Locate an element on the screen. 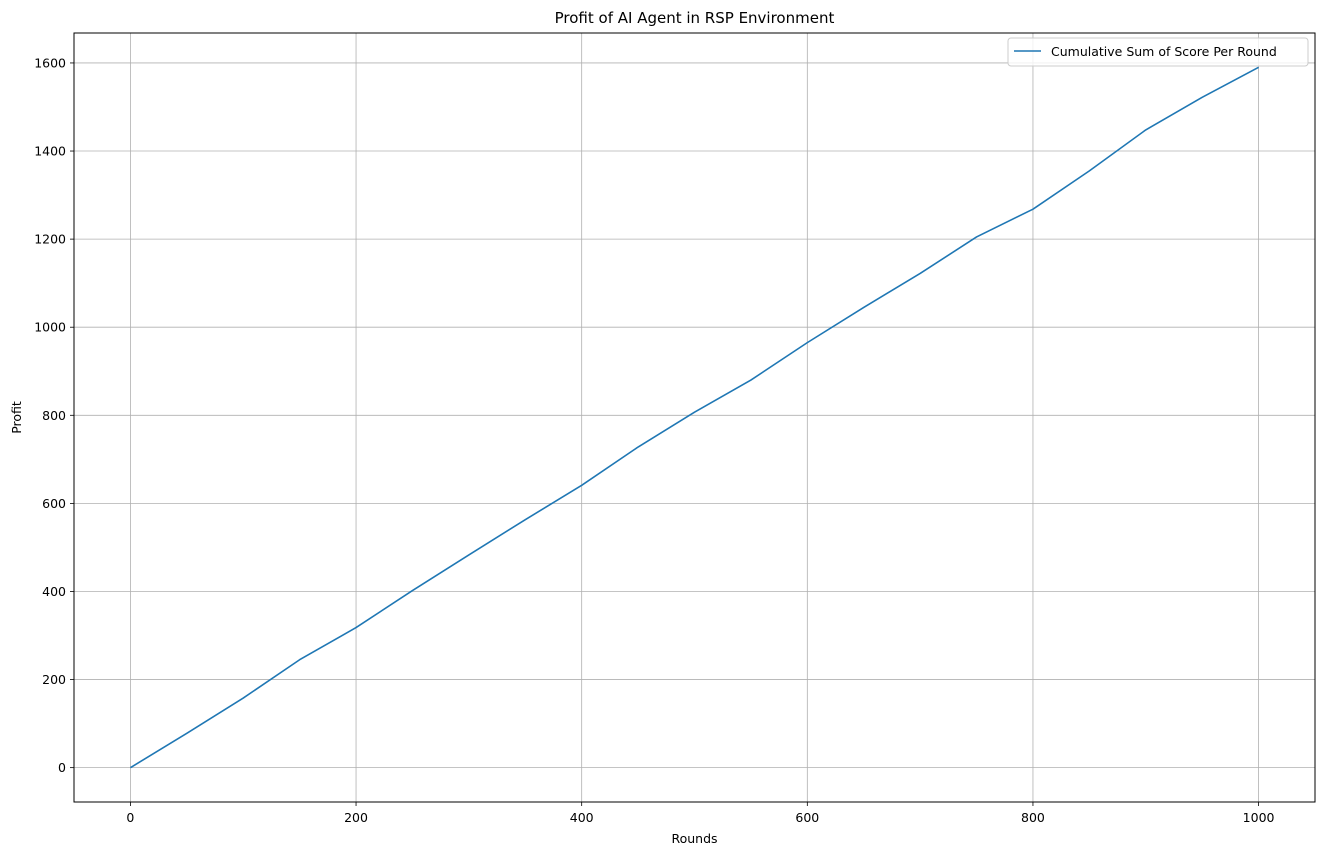 This screenshot has width=1324, height=855. y-tick-label: 400 is located at coordinates (54, 591).